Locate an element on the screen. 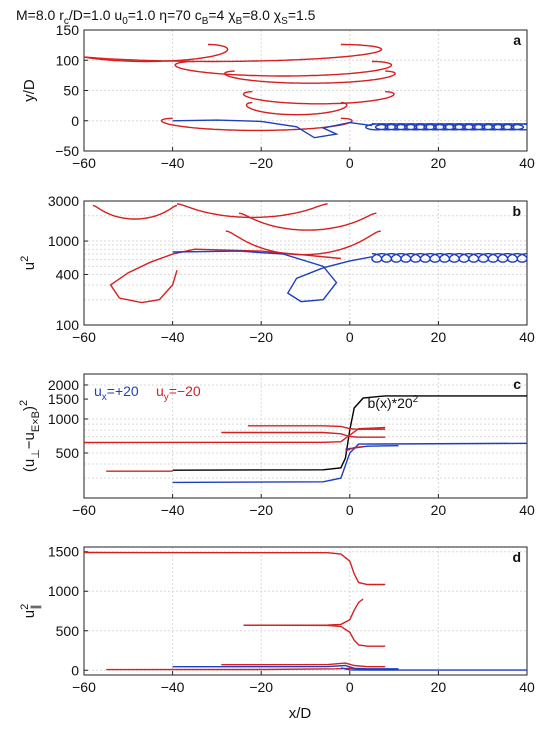 The image size is (550, 729). header-part: 0 is located at coordinates (125, 21).